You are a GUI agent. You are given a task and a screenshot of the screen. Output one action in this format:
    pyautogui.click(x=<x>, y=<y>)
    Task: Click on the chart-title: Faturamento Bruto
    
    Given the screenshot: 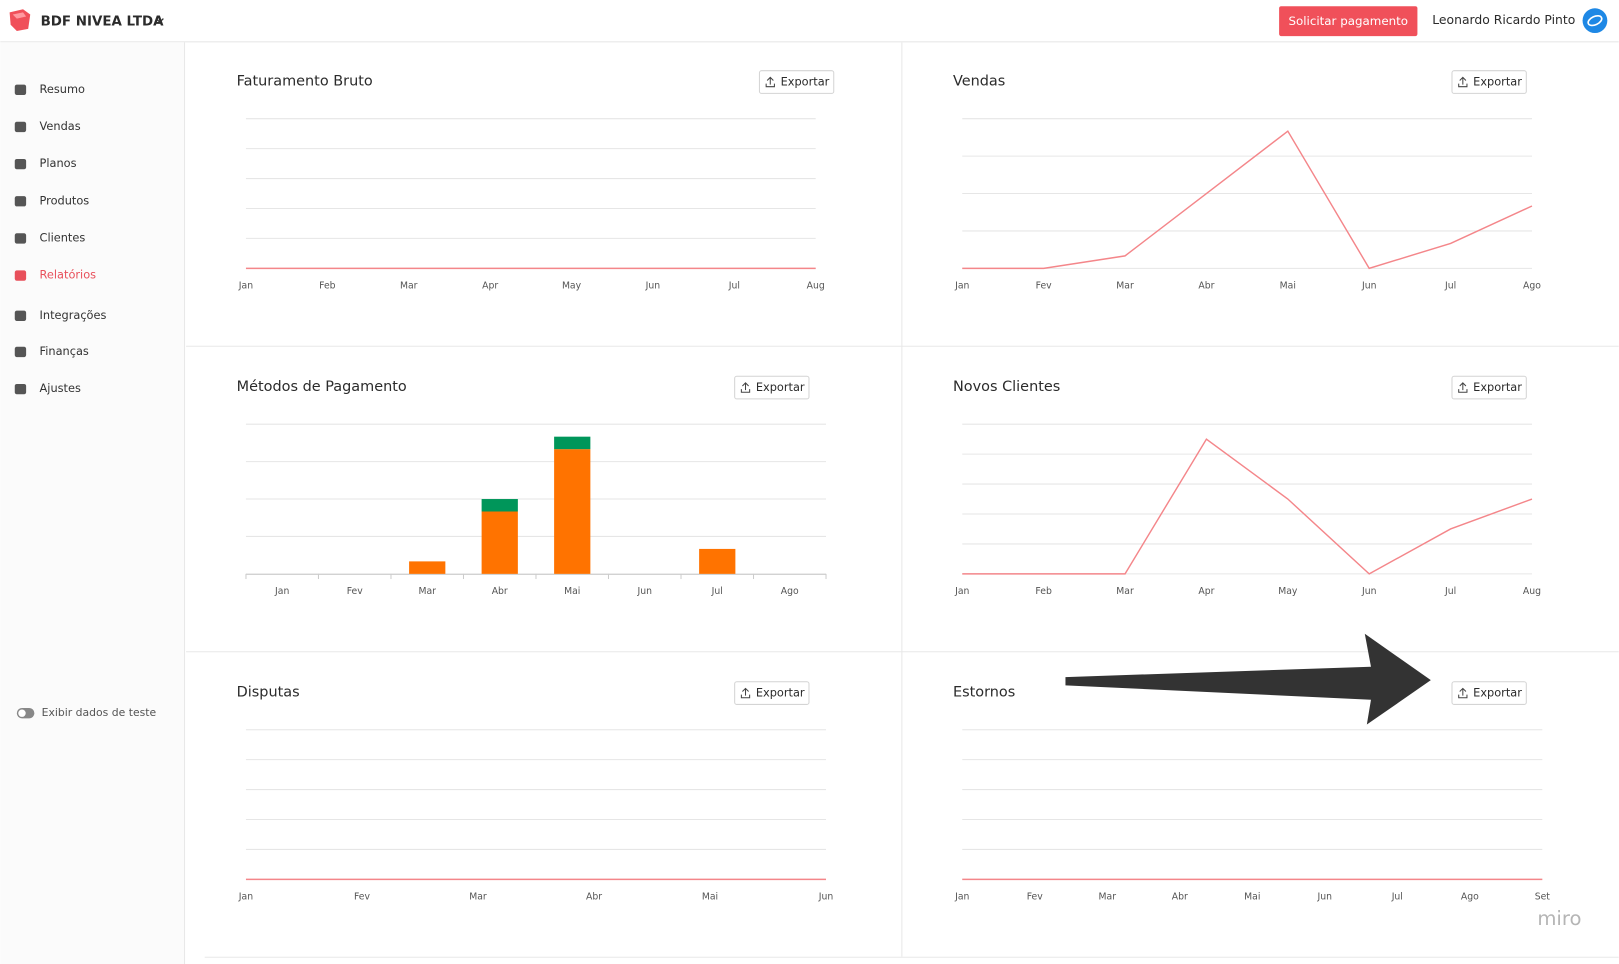 What is the action you would take?
    pyautogui.click(x=305, y=82)
    